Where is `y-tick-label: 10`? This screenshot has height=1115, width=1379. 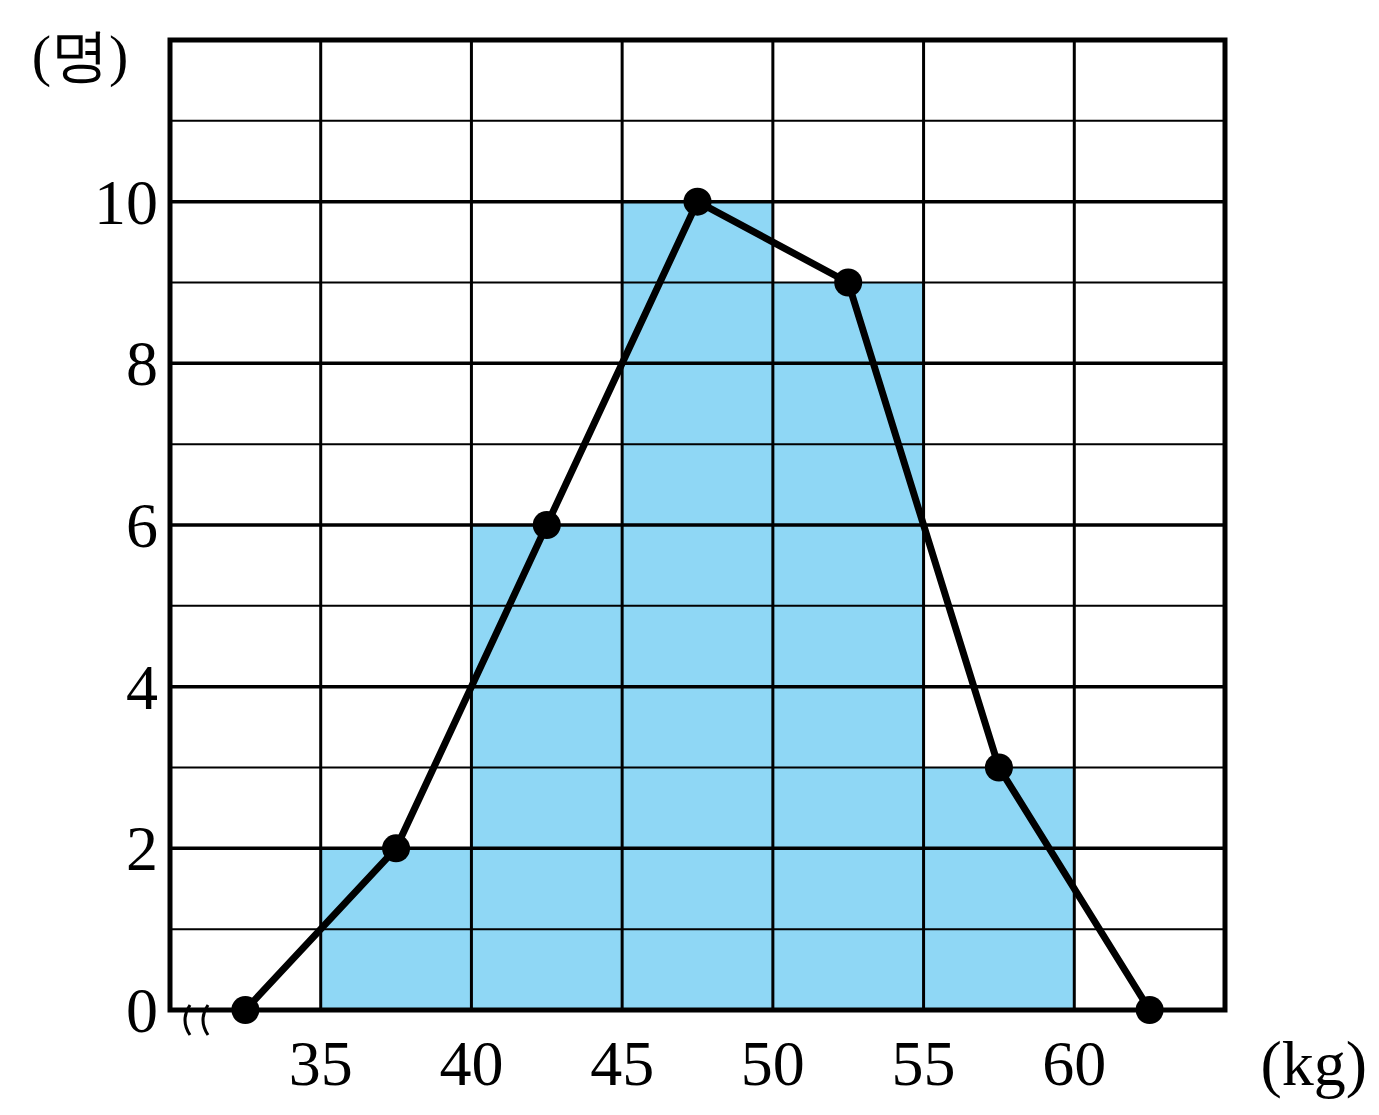 y-tick-label: 10 is located at coordinates (126, 202).